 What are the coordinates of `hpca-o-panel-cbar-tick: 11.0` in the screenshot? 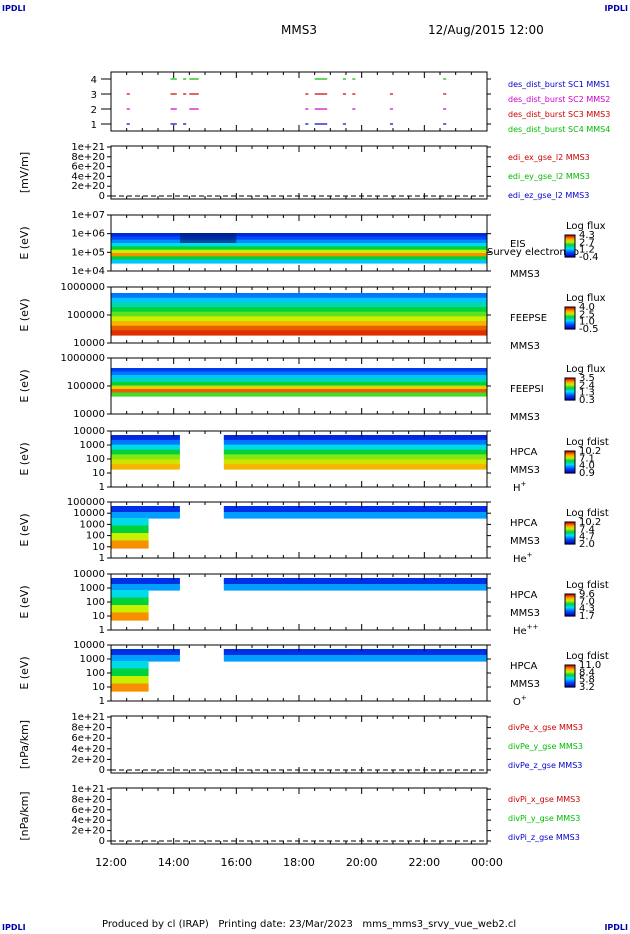 It's located at (590, 665).